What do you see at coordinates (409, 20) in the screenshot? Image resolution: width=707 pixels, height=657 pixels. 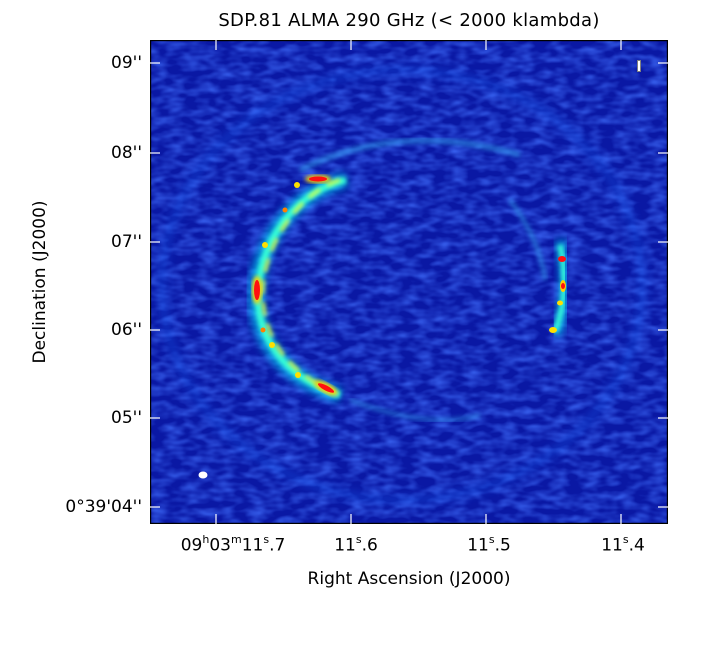 I see `plot-title: SDP.81 ALMA 290 GHz (< 2000 klambda)` at bounding box center [409, 20].